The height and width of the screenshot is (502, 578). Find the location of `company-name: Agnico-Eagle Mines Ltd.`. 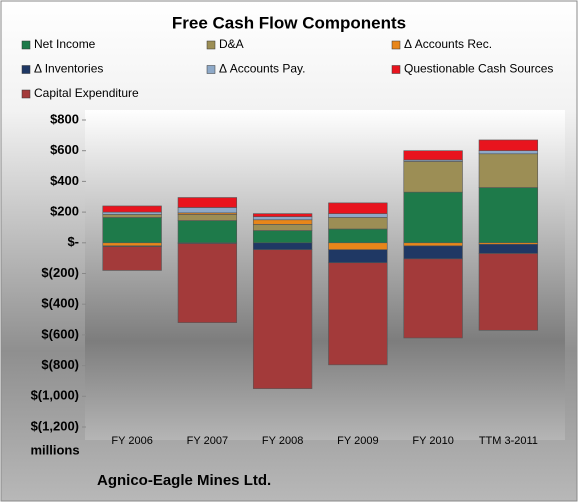

company-name: Agnico-Eagle Mines Ltd. is located at coordinates (184, 480).